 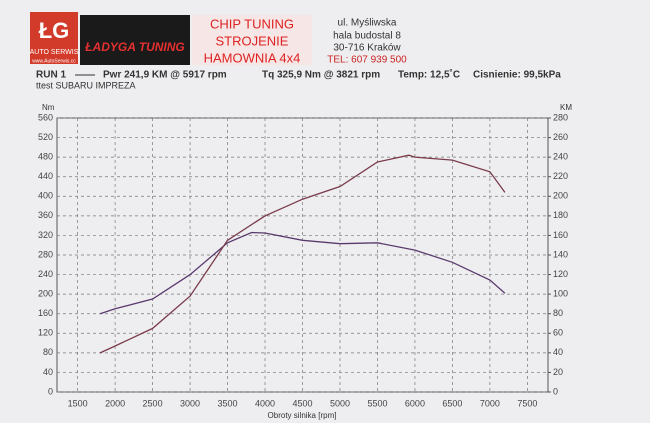 What do you see at coordinates (50, 391) in the screenshot?
I see `y-tick-label: 0` at bounding box center [50, 391].